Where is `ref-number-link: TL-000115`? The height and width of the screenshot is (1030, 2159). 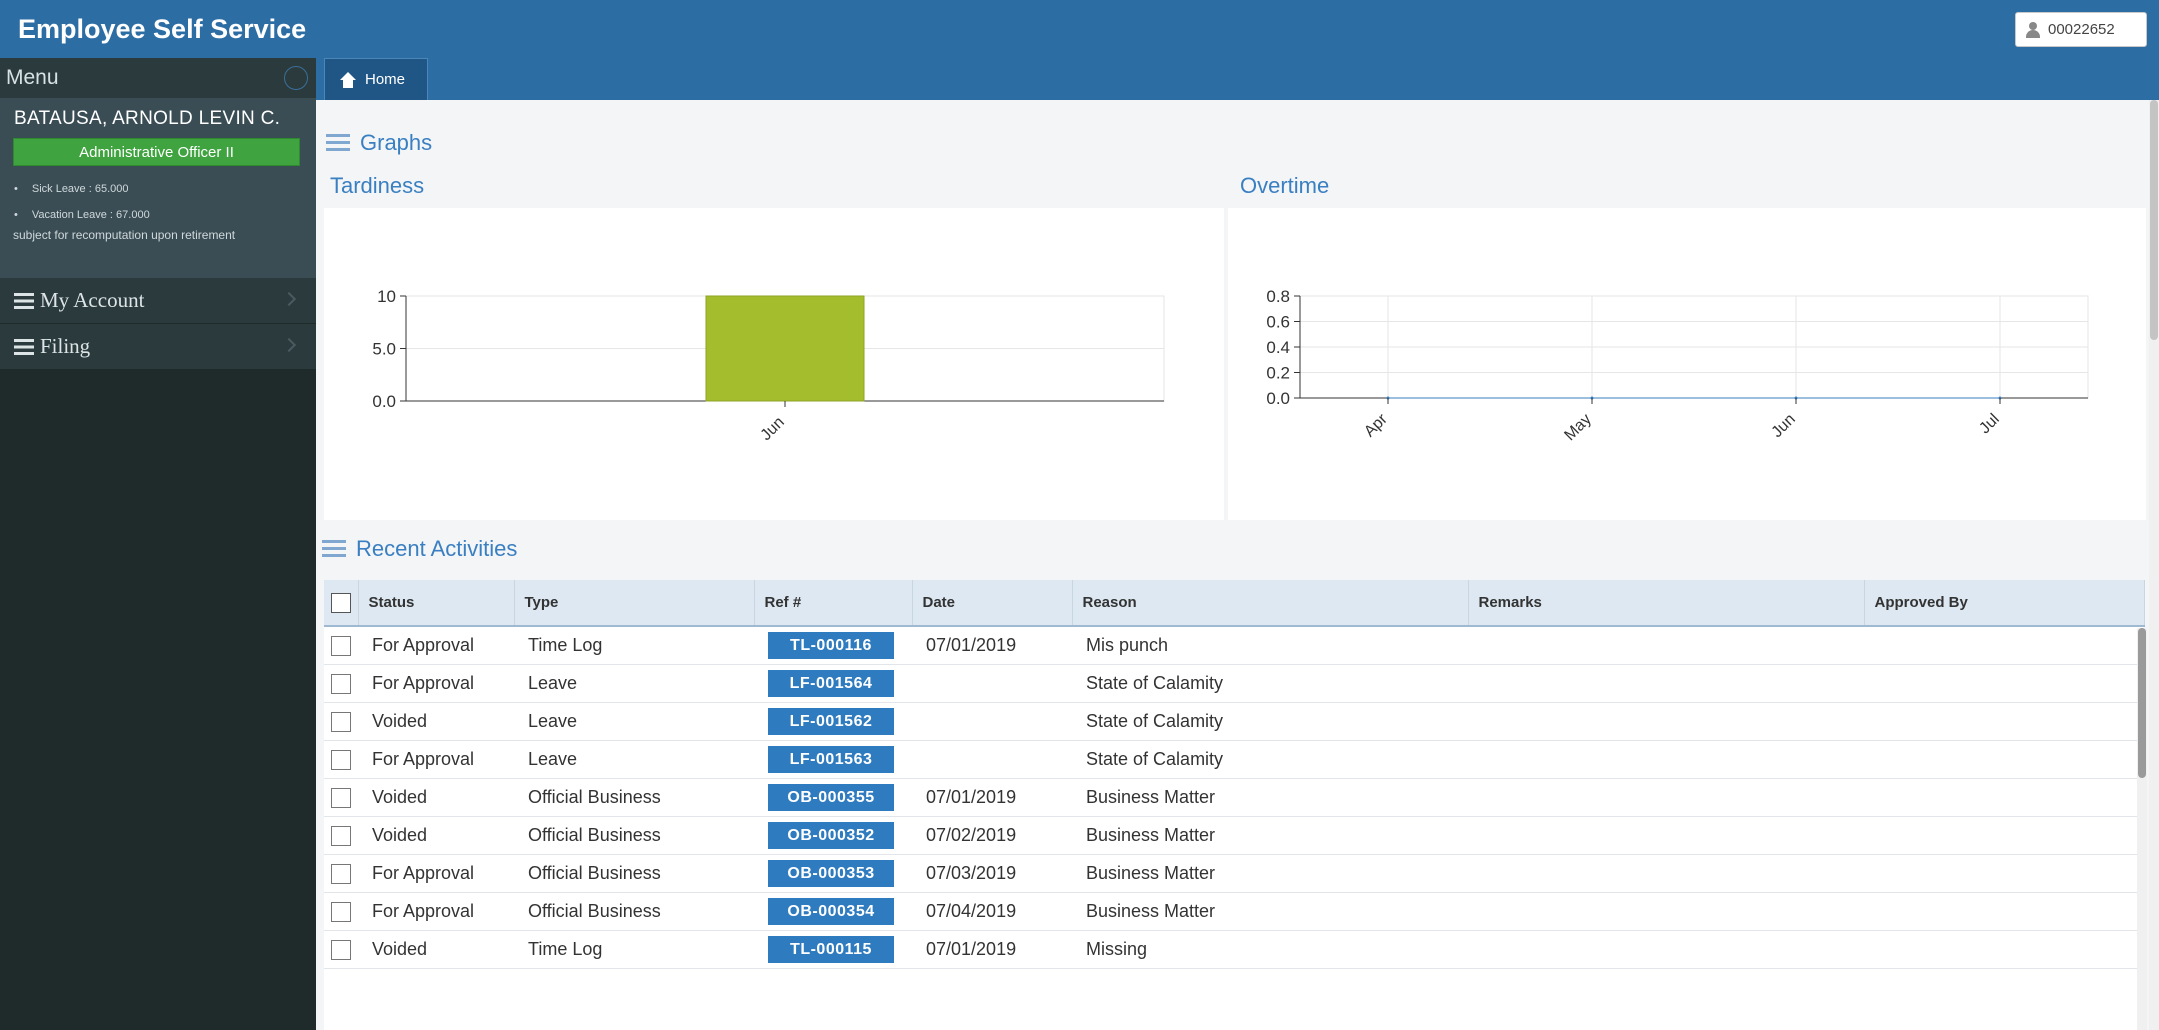
ref-number-link: TL-000115 is located at coordinates (831, 949).